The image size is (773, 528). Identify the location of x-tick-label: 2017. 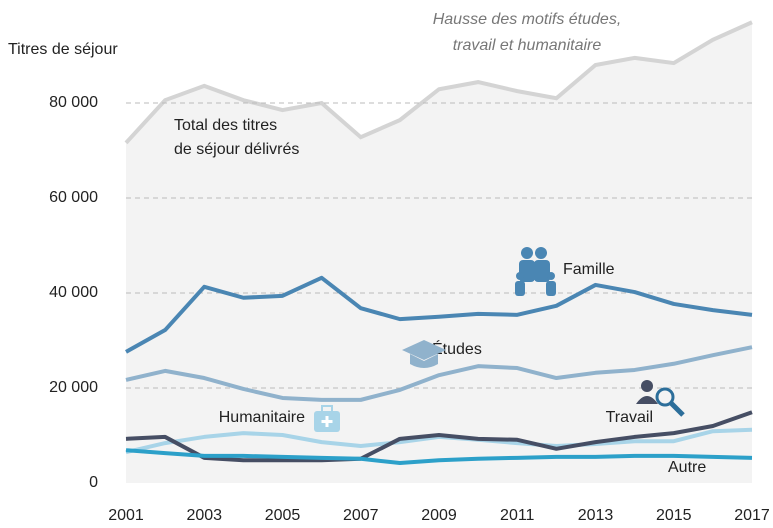
(752, 515).